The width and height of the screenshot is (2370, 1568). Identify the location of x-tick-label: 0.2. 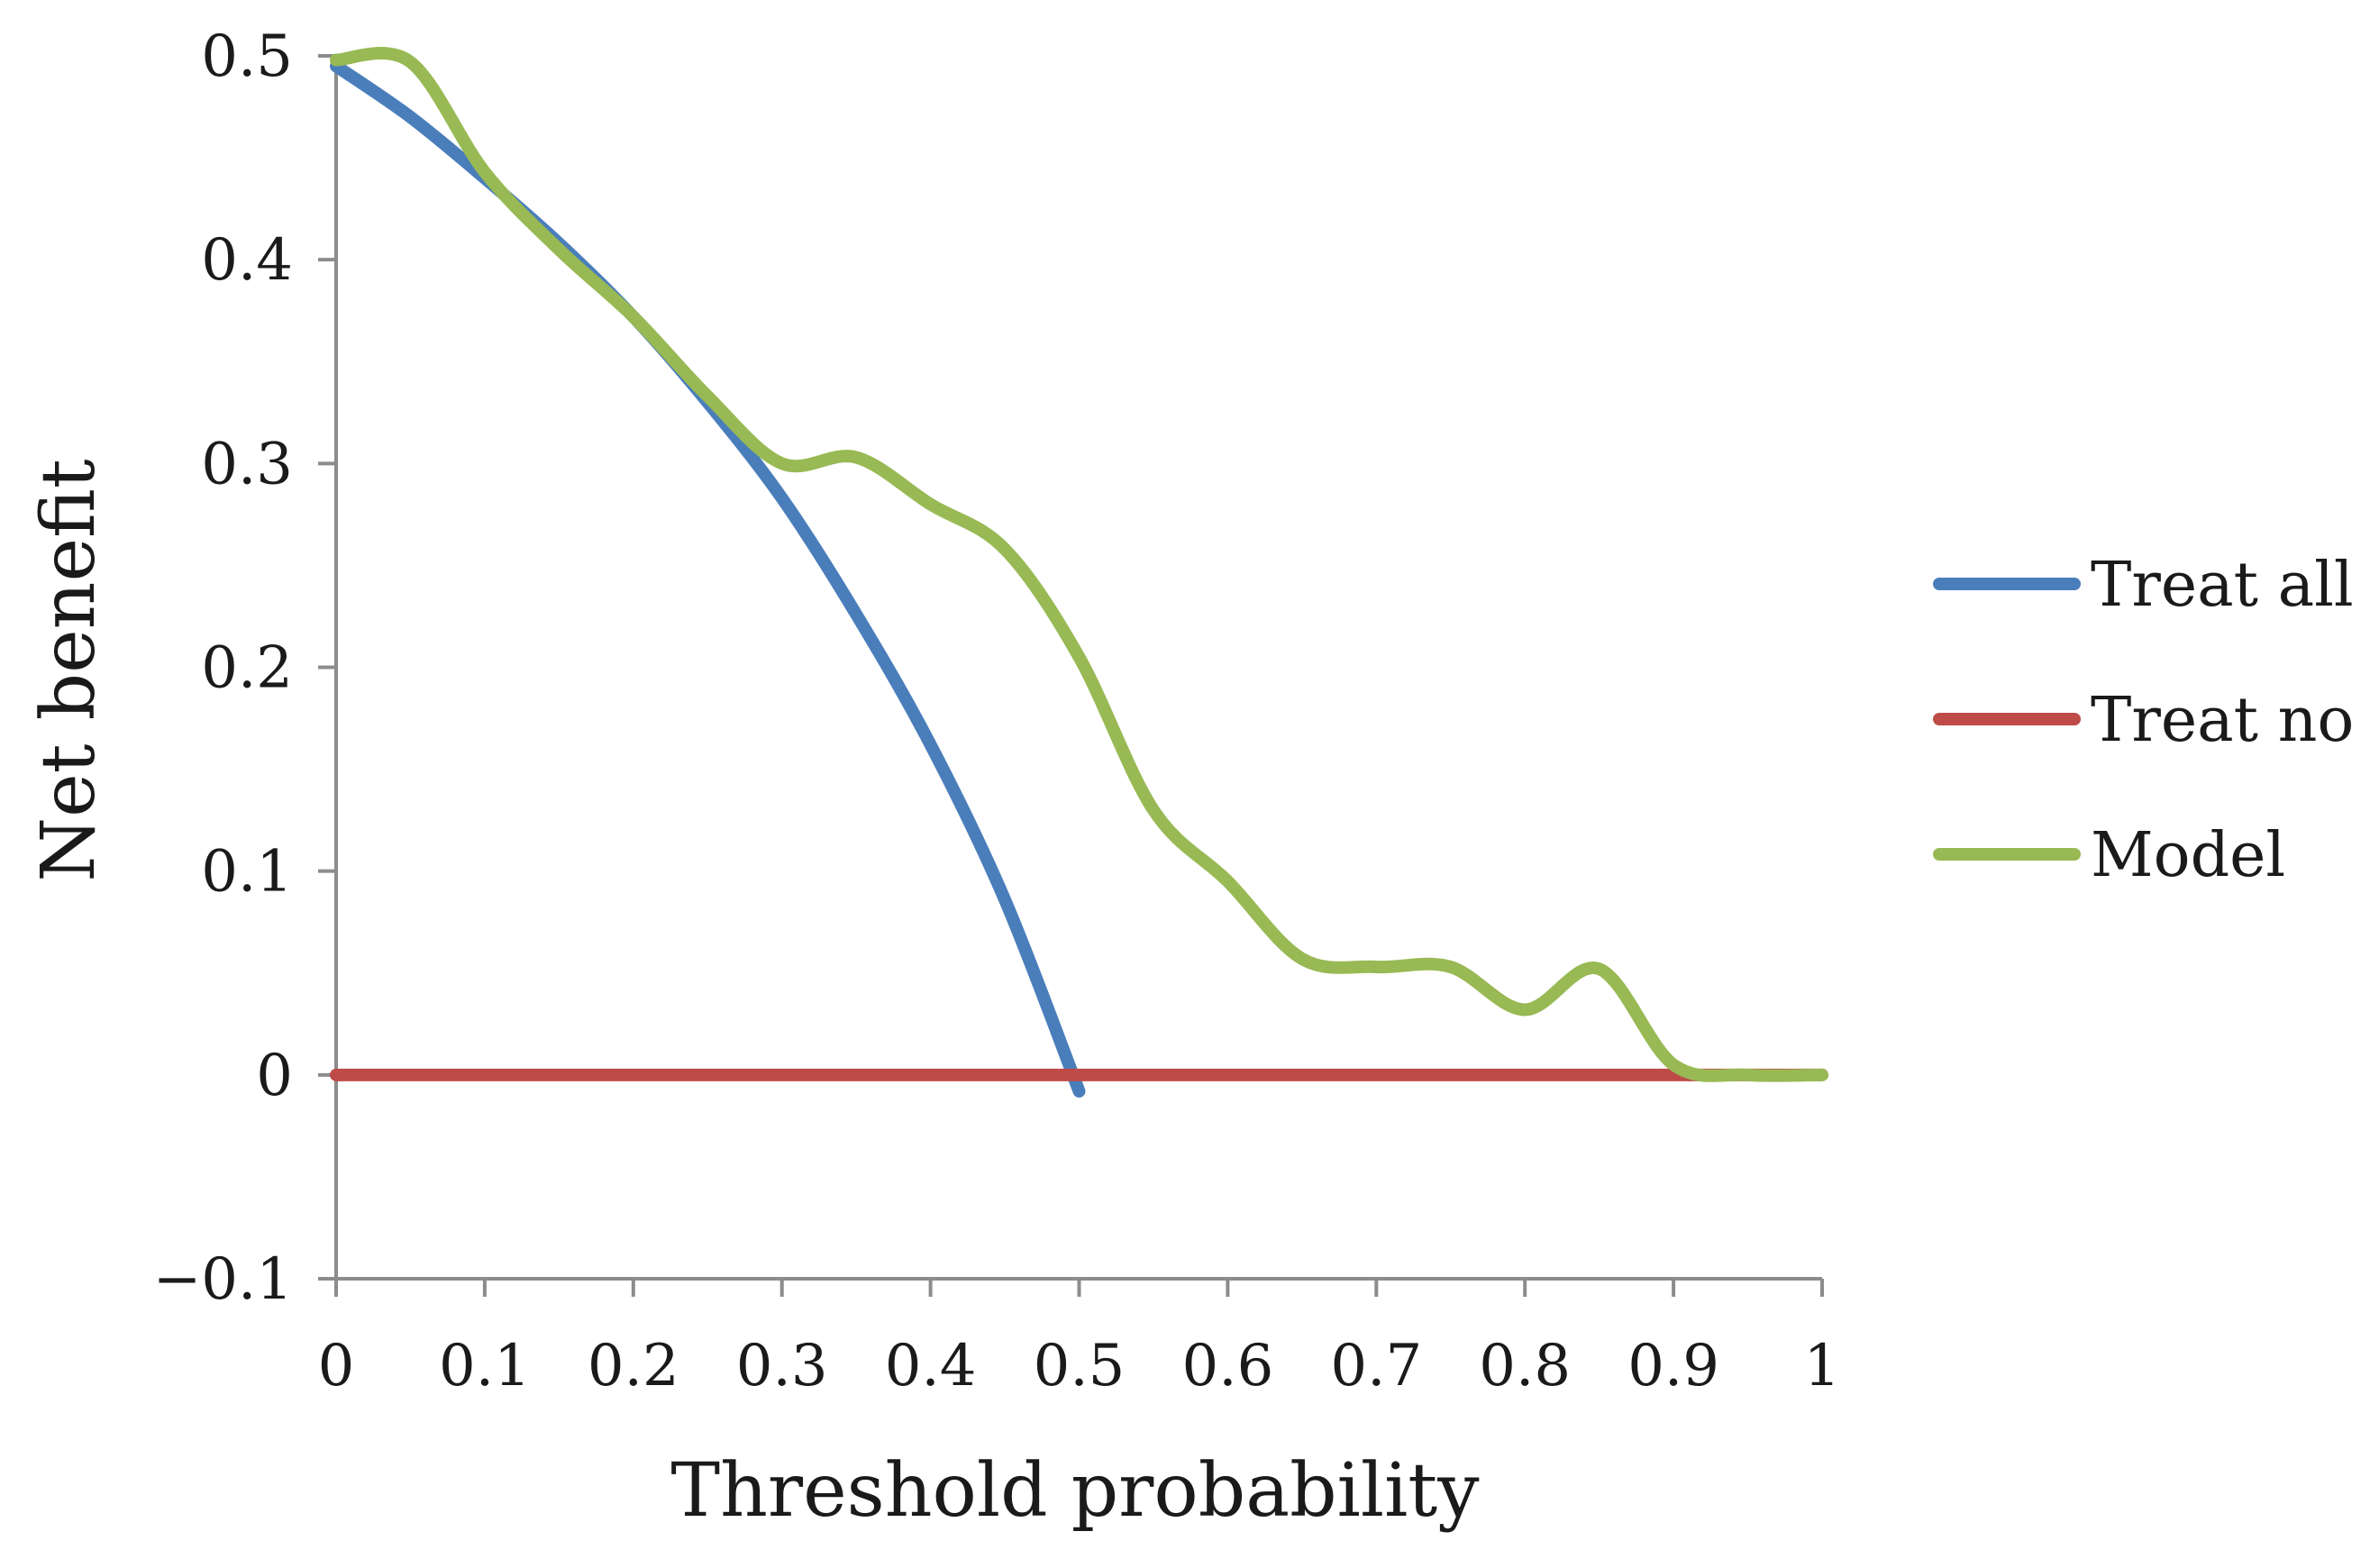
(633, 1366).